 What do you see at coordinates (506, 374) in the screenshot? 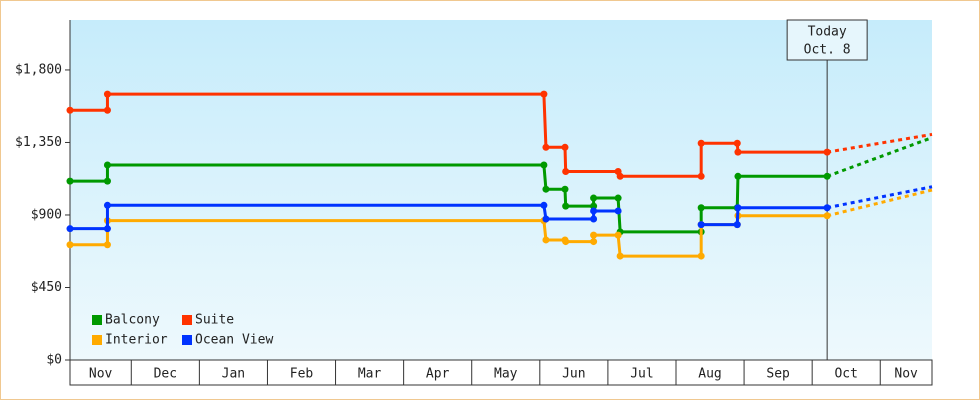
I see `x-tick-label: May` at bounding box center [506, 374].